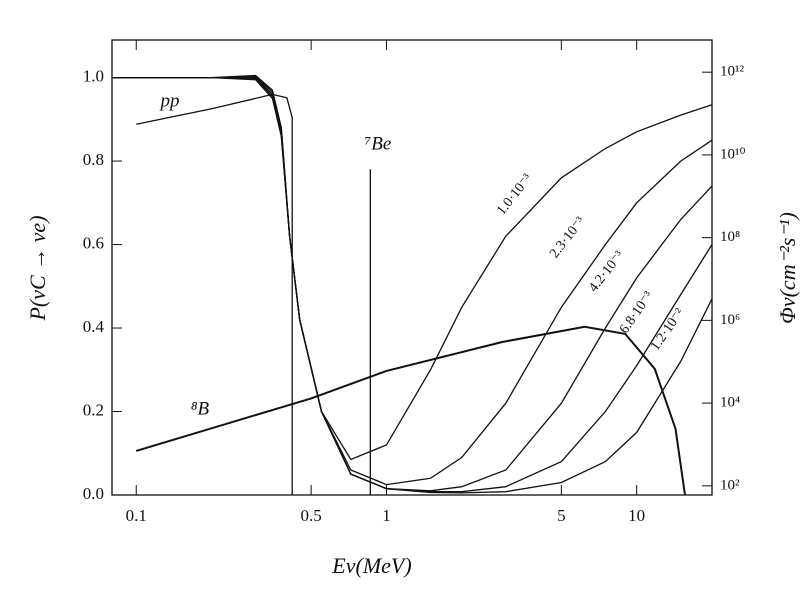 This screenshot has height=599, width=809. I want to click on y2-tick-label: 10⁴, so click(730, 403).